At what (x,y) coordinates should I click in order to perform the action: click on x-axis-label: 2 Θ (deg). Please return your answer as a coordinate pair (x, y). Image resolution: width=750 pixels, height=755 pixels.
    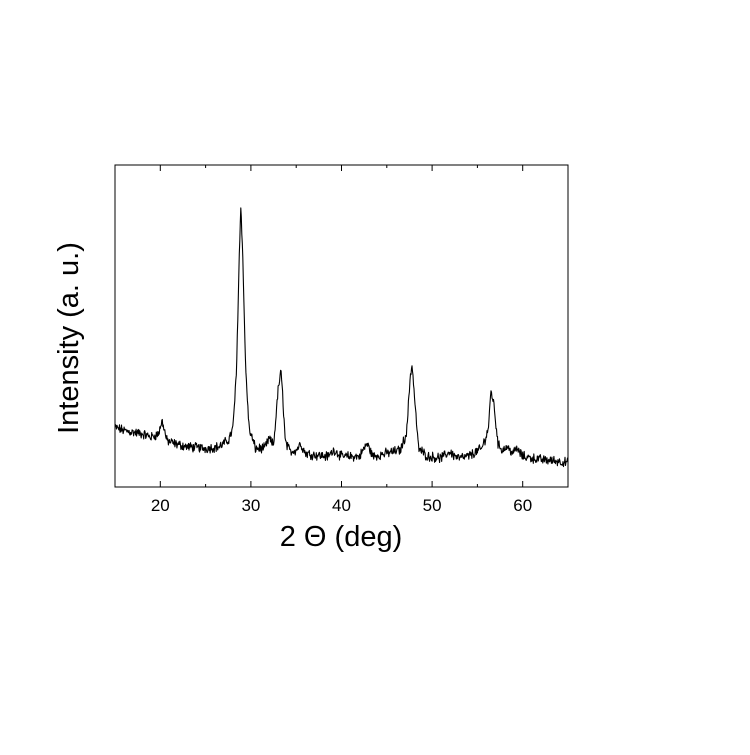
    Looking at the image, I should click on (341, 537).